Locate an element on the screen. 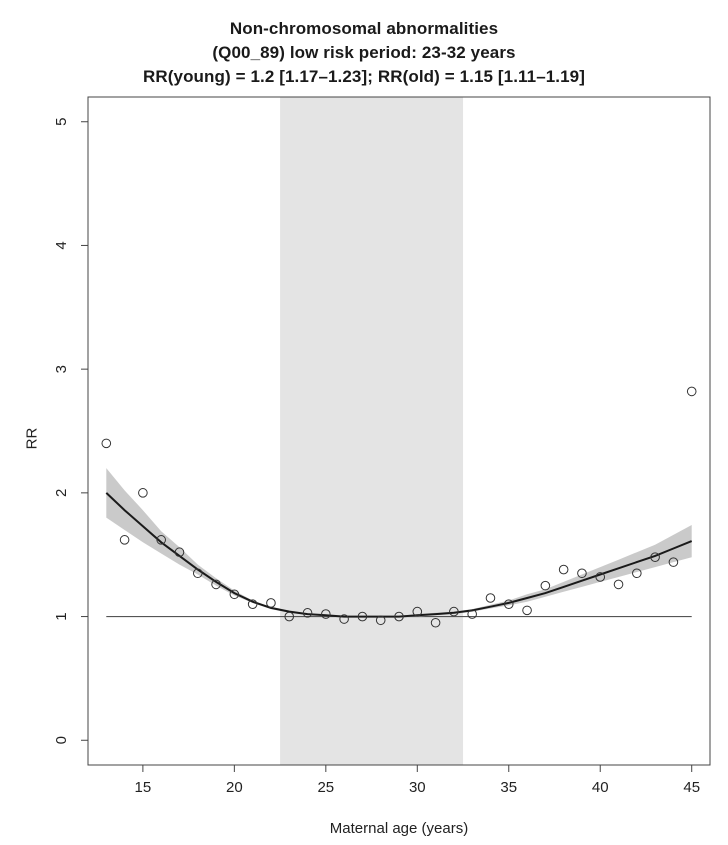 The image size is (728, 845). x-tick-label: 35 is located at coordinates (508, 787).